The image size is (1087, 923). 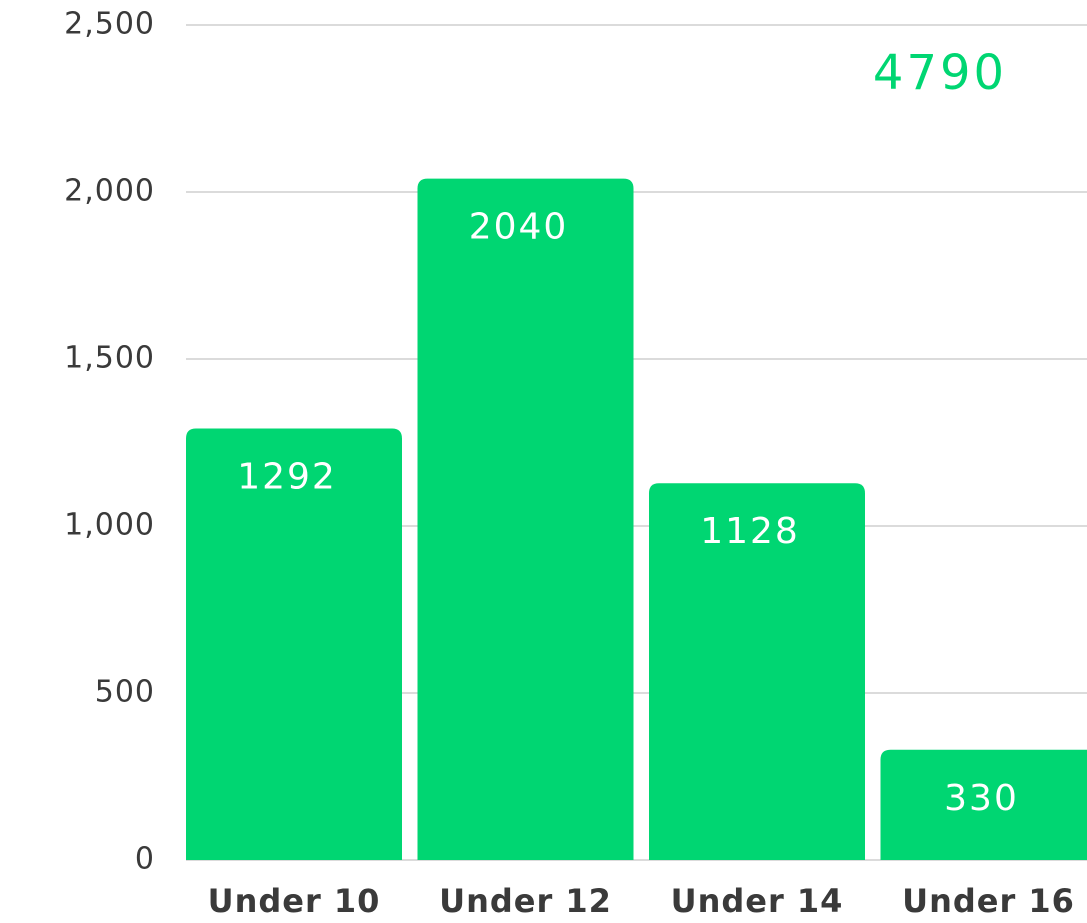 I want to click on x-tick-label: Under 12, so click(x=525, y=901).